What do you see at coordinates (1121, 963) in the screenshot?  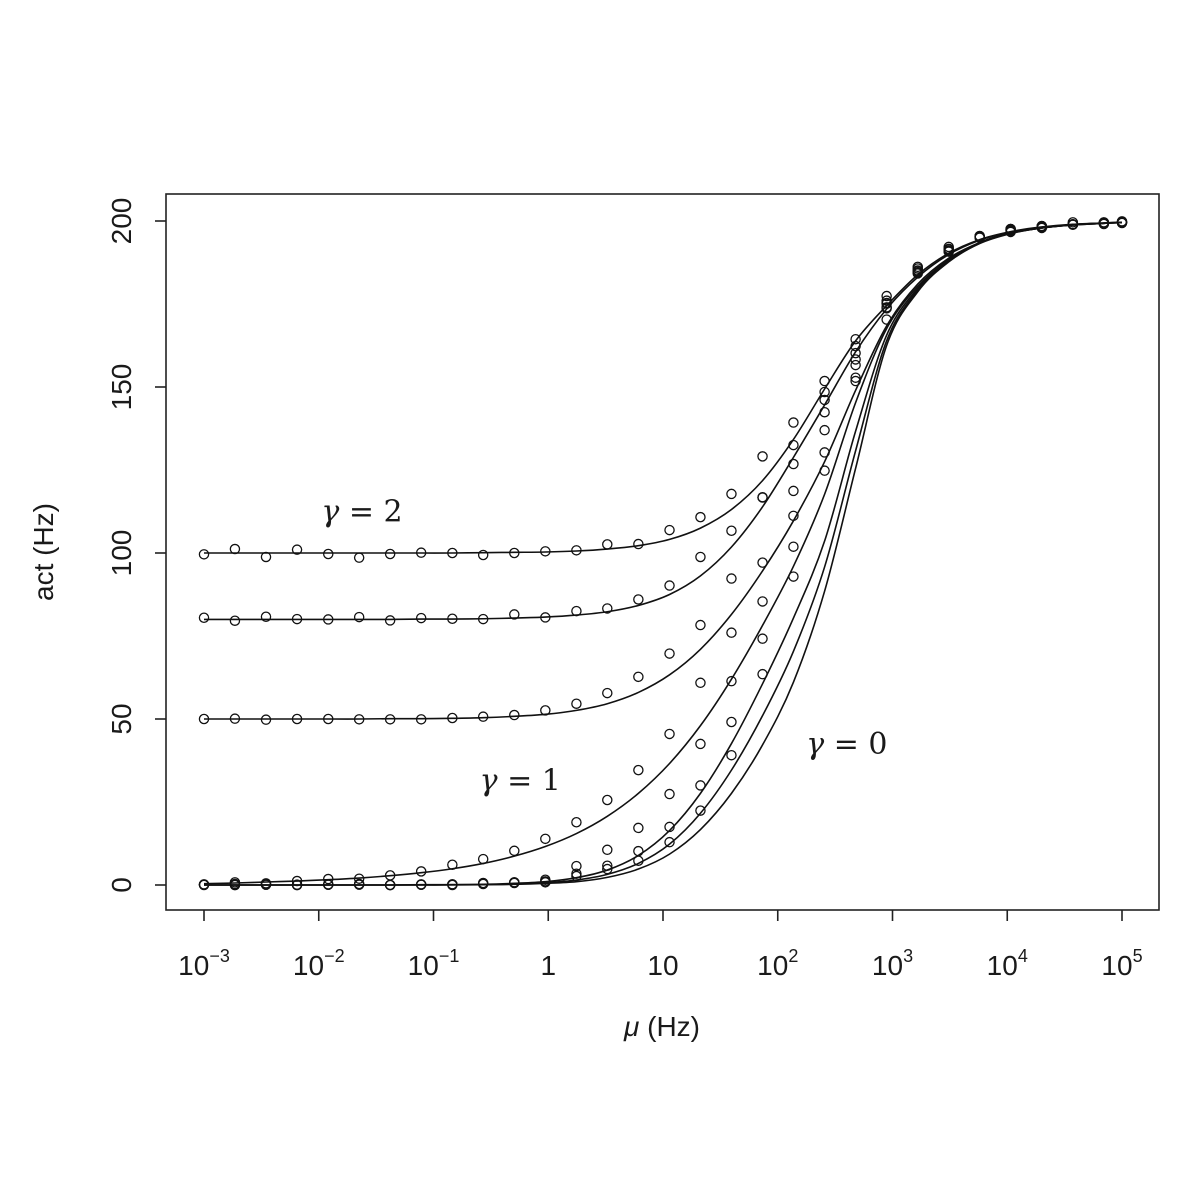 I see `x-tick-label: 10⁵` at bounding box center [1121, 963].